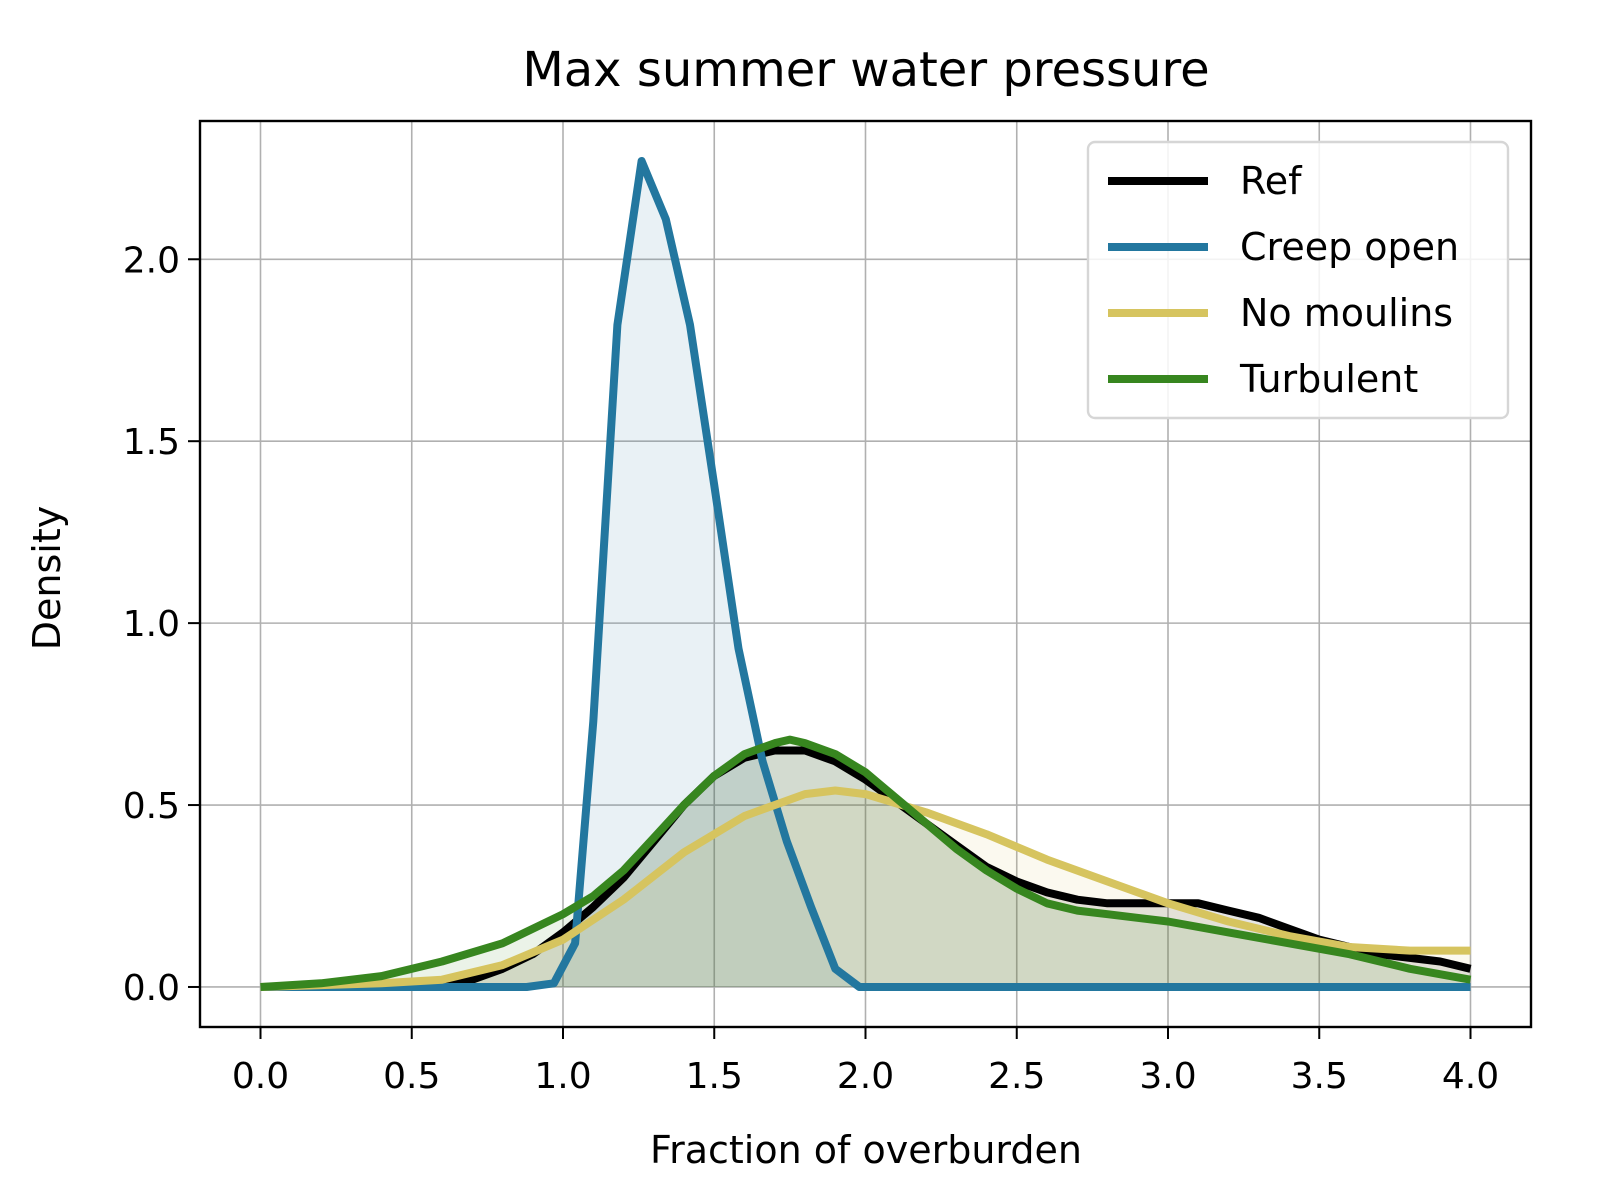  Describe the element at coordinates (151, 806) in the screenshot. I see `y-tick-label: 0.5` at that location.